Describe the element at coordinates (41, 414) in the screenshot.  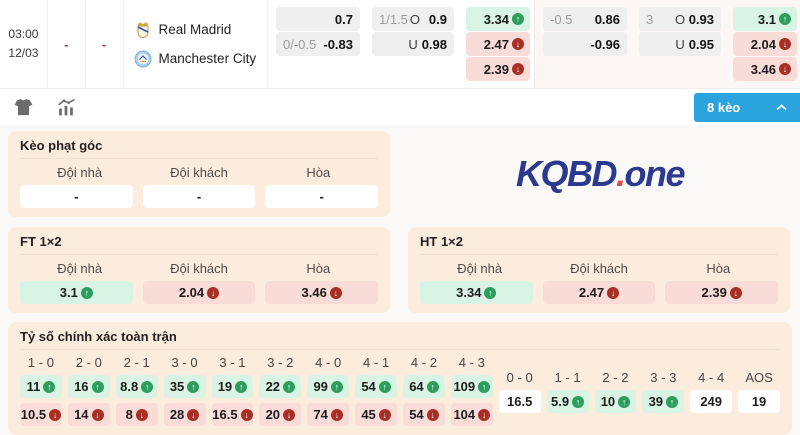
I see `score-odds-bottom: 10.5` at that location.